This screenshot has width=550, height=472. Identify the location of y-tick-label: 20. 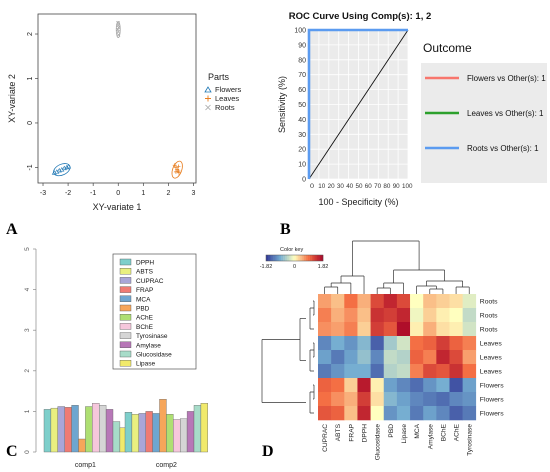
(302, 150).